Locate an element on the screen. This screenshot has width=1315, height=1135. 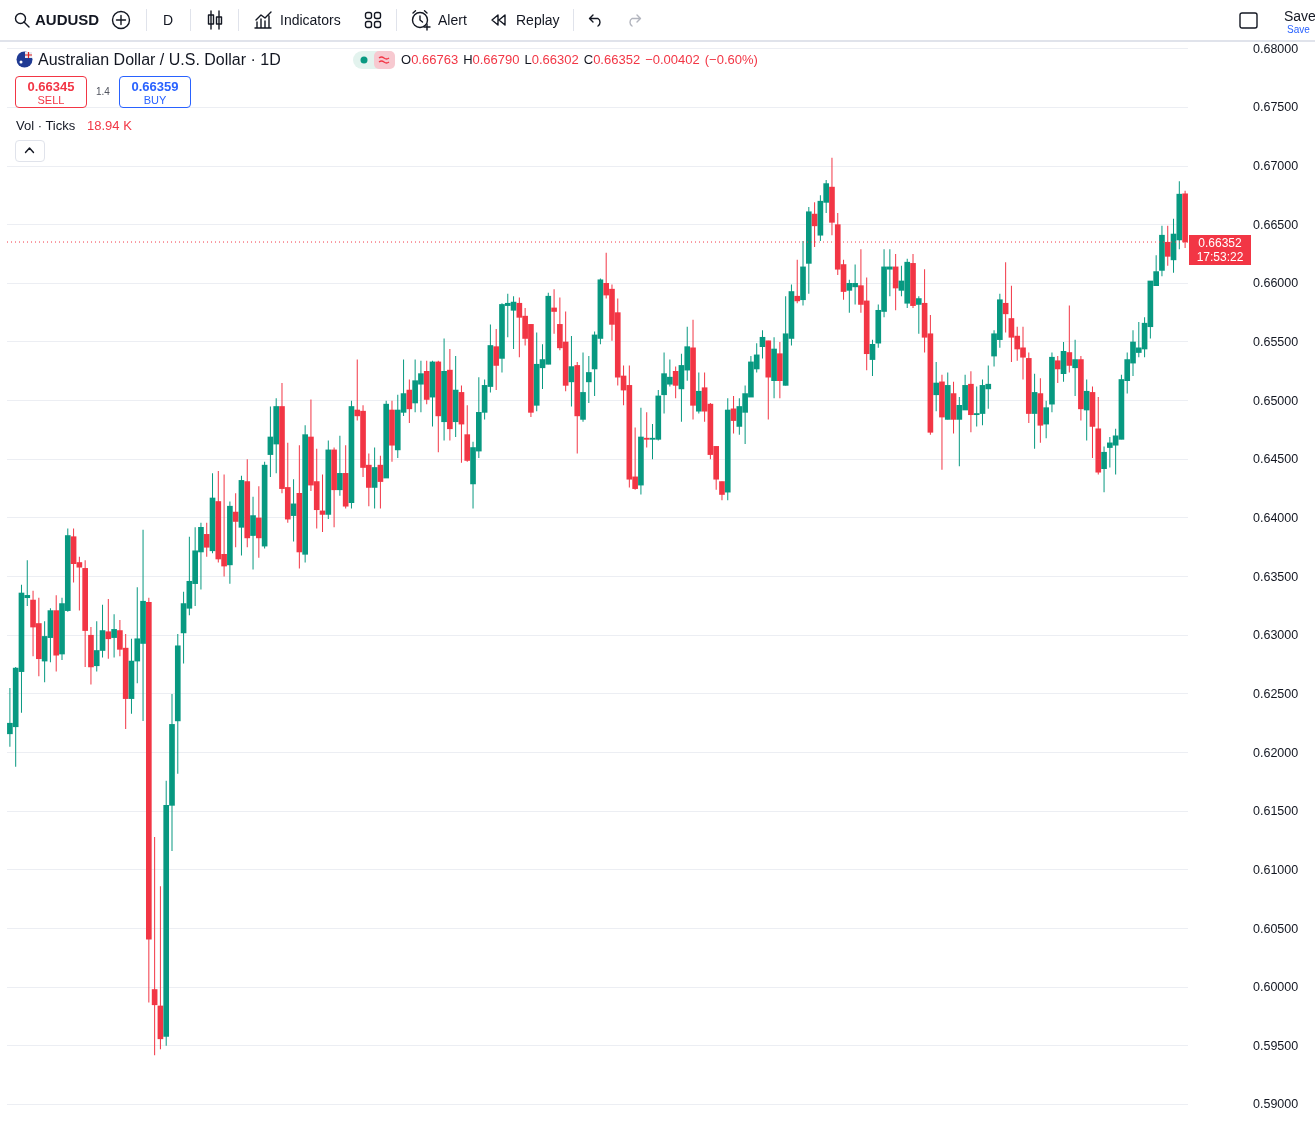
text: Australian Dollar / U.S. Dollar · 1D is located at coordinates (159, 60).